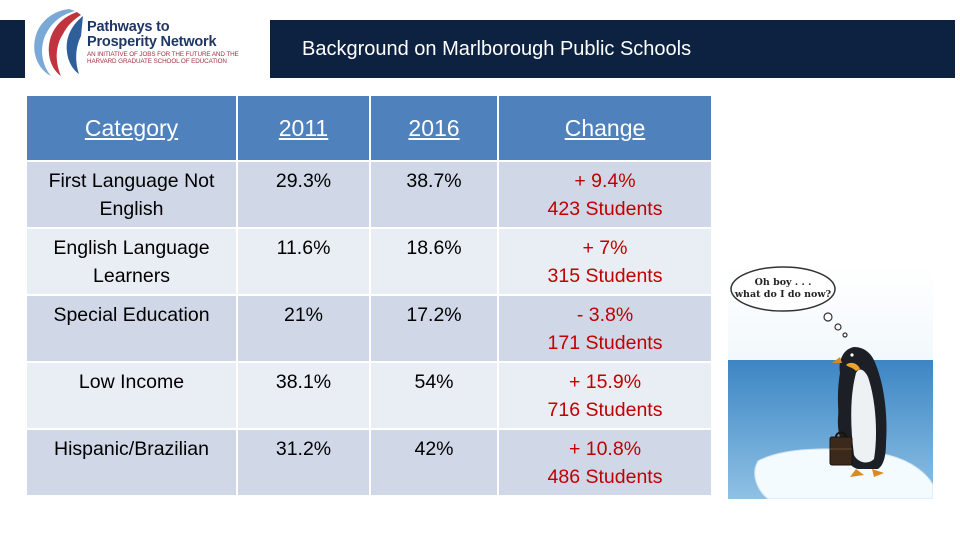  I want to click on change-students: 423 Students, so click(605, 209).